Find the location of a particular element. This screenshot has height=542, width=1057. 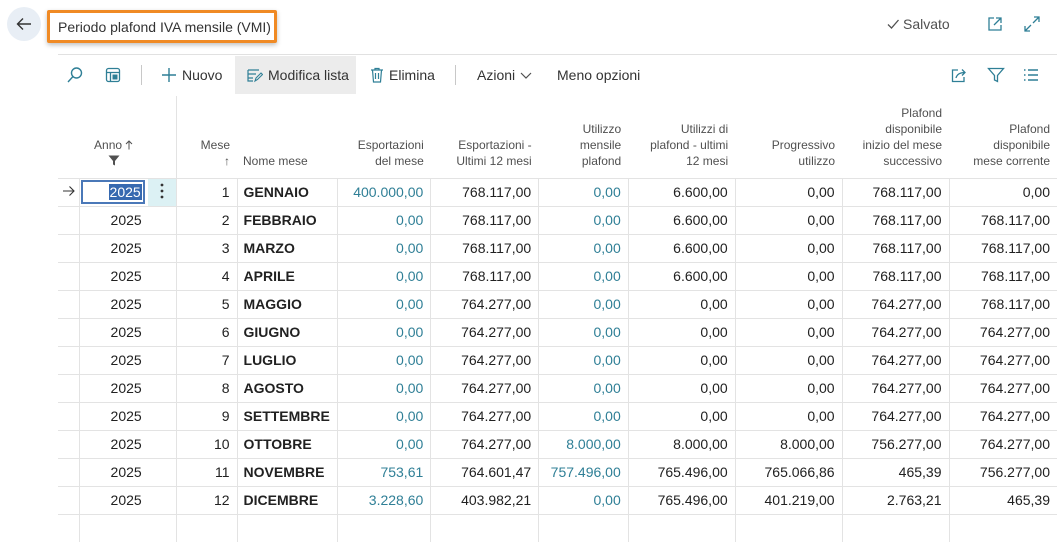

cell-nome-mese: MAGGIO is located at coordinates (287, 303).